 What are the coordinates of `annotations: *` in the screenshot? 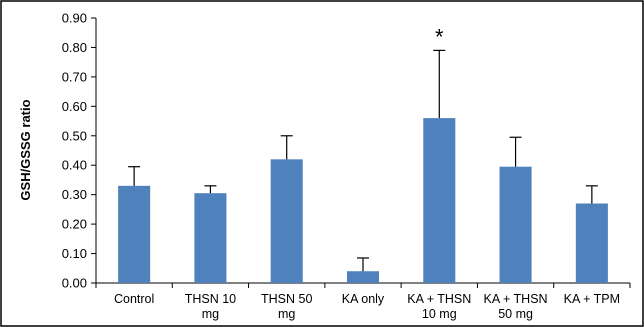 It's located at (439, 36).